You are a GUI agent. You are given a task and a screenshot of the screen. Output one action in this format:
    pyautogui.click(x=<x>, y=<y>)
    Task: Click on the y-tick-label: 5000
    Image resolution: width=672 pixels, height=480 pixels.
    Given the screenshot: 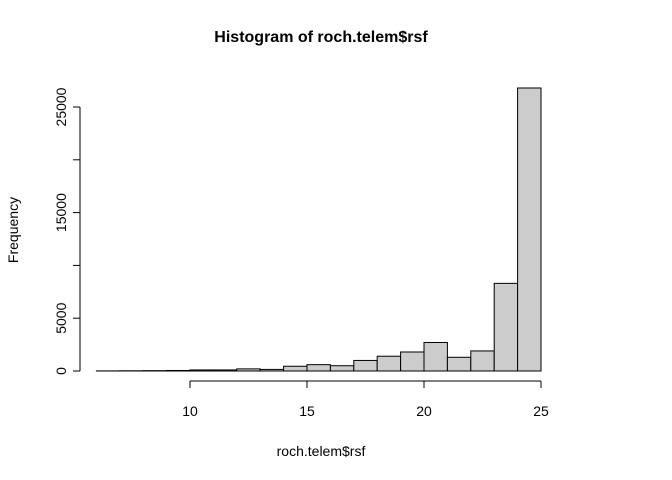 What is the action you would take?
    pyautogui.click(x=61, y=317)
    